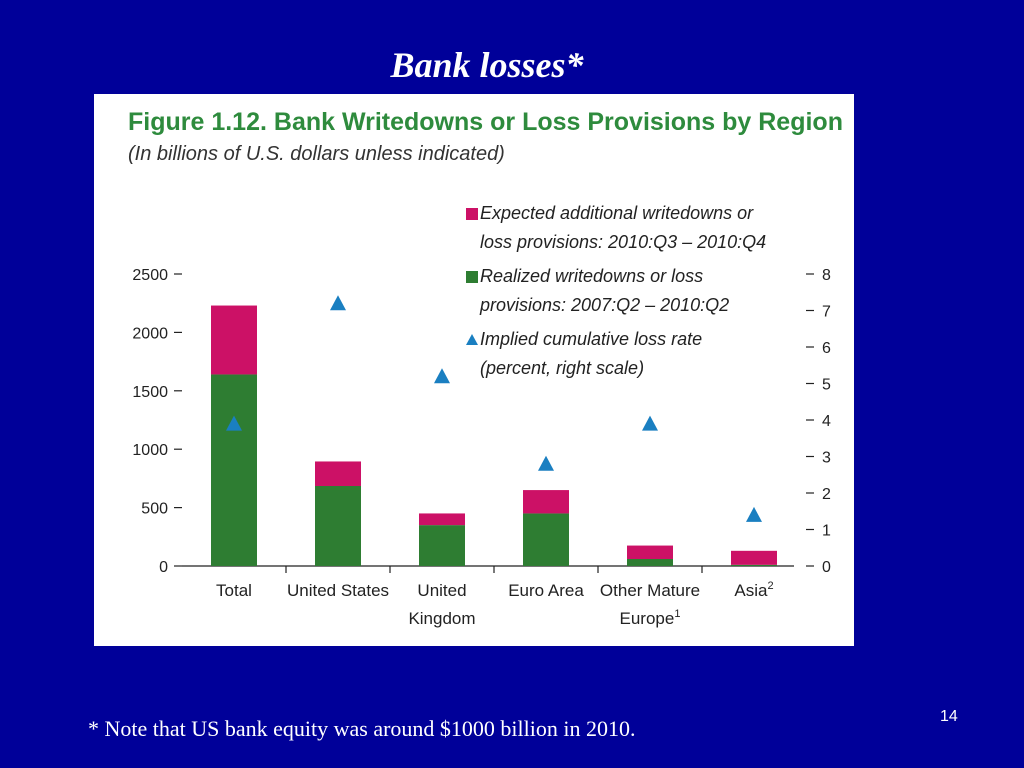  What do you see at coordinates (591, 339) in the screenshot?
I see `legend-label: Implied cumulative loss rate` at bounding box center [591, 339].